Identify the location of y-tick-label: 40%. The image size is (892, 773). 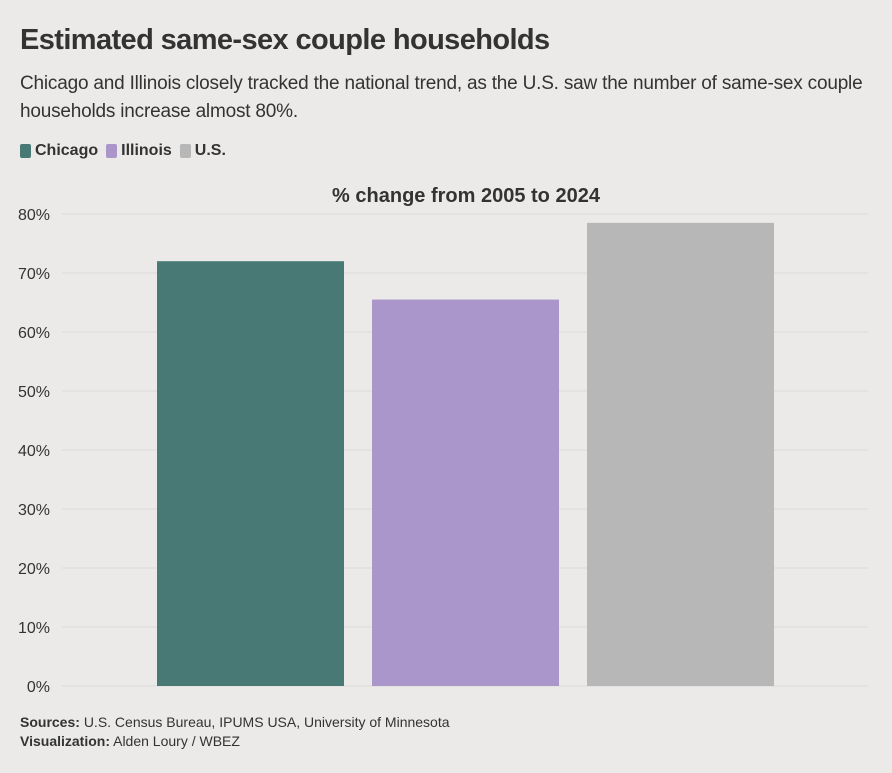
(34, 451).